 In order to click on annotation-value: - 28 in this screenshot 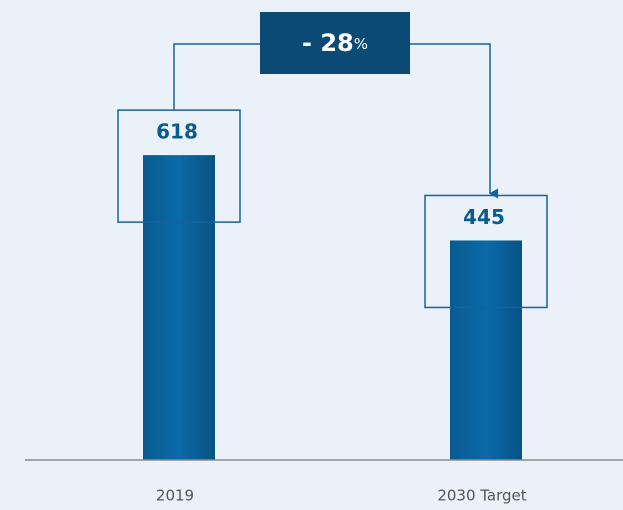, I will do `click(328, 43)`.